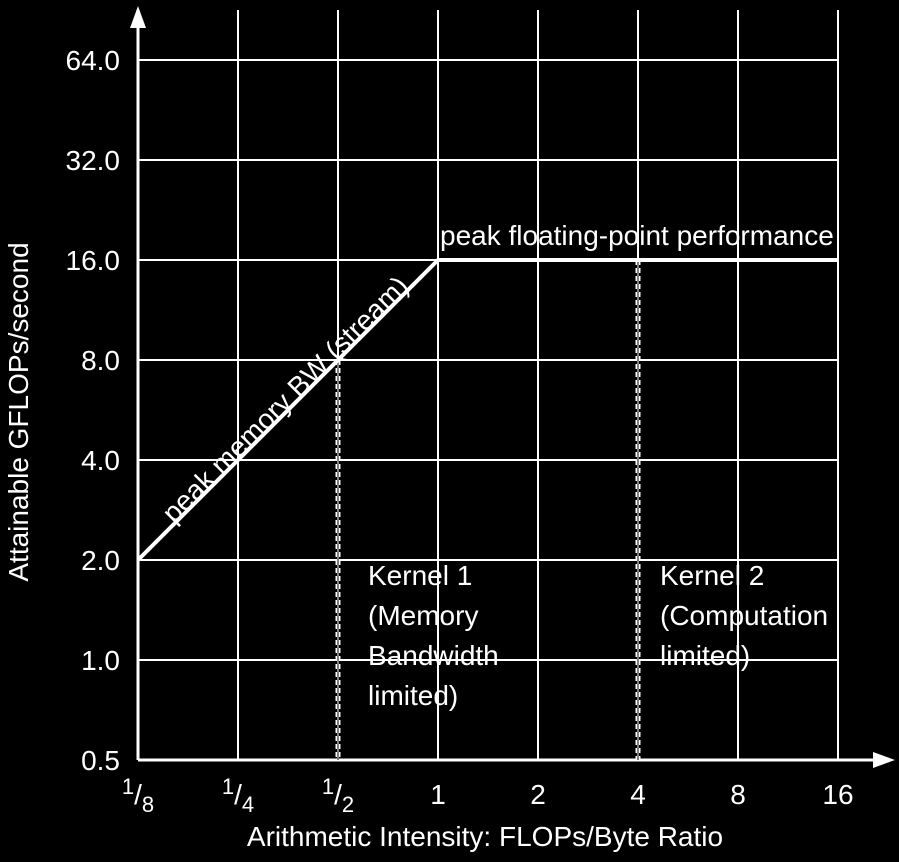  Describe the element at coordinates (138, 17) in the screenshot. I see `y-axis-arrow` at that location.